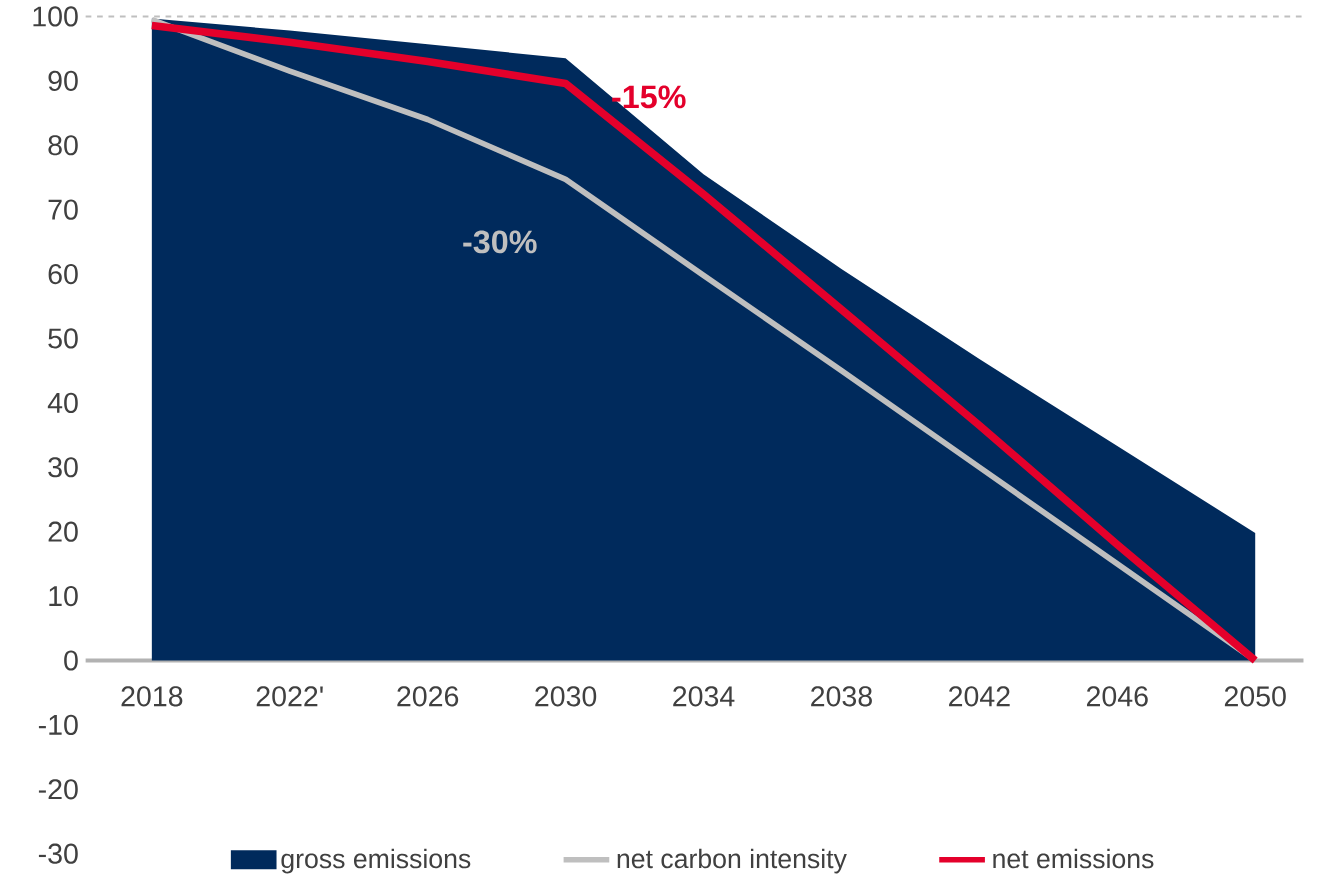 This screenshot has width=1332, height=878. Describe the element at coordinates (63, 273) in the screenshot. I see `y-tick-label: 60` at that location.